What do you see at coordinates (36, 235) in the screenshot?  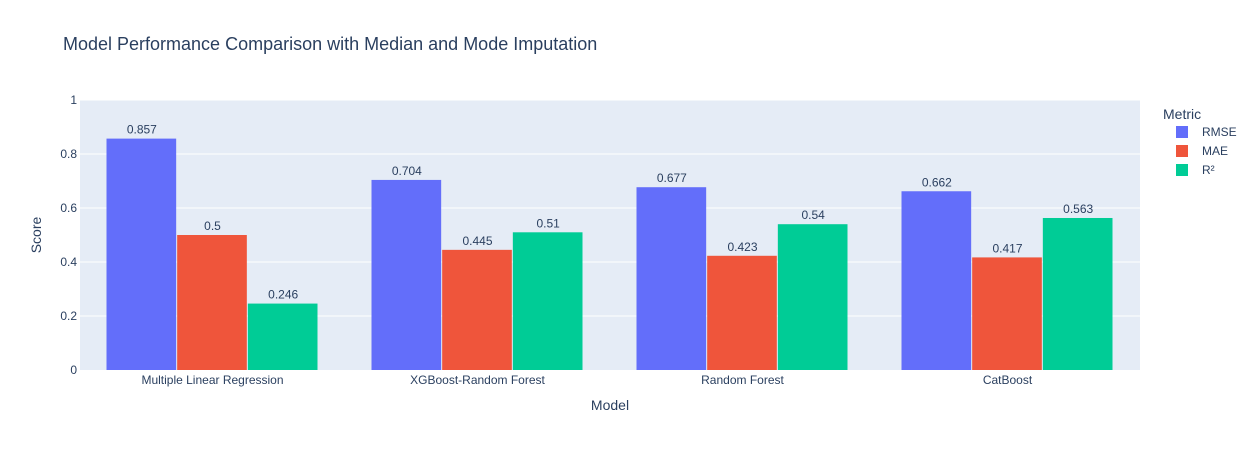 I see `y-axis-title: Score` at bounding box center [36, 235].